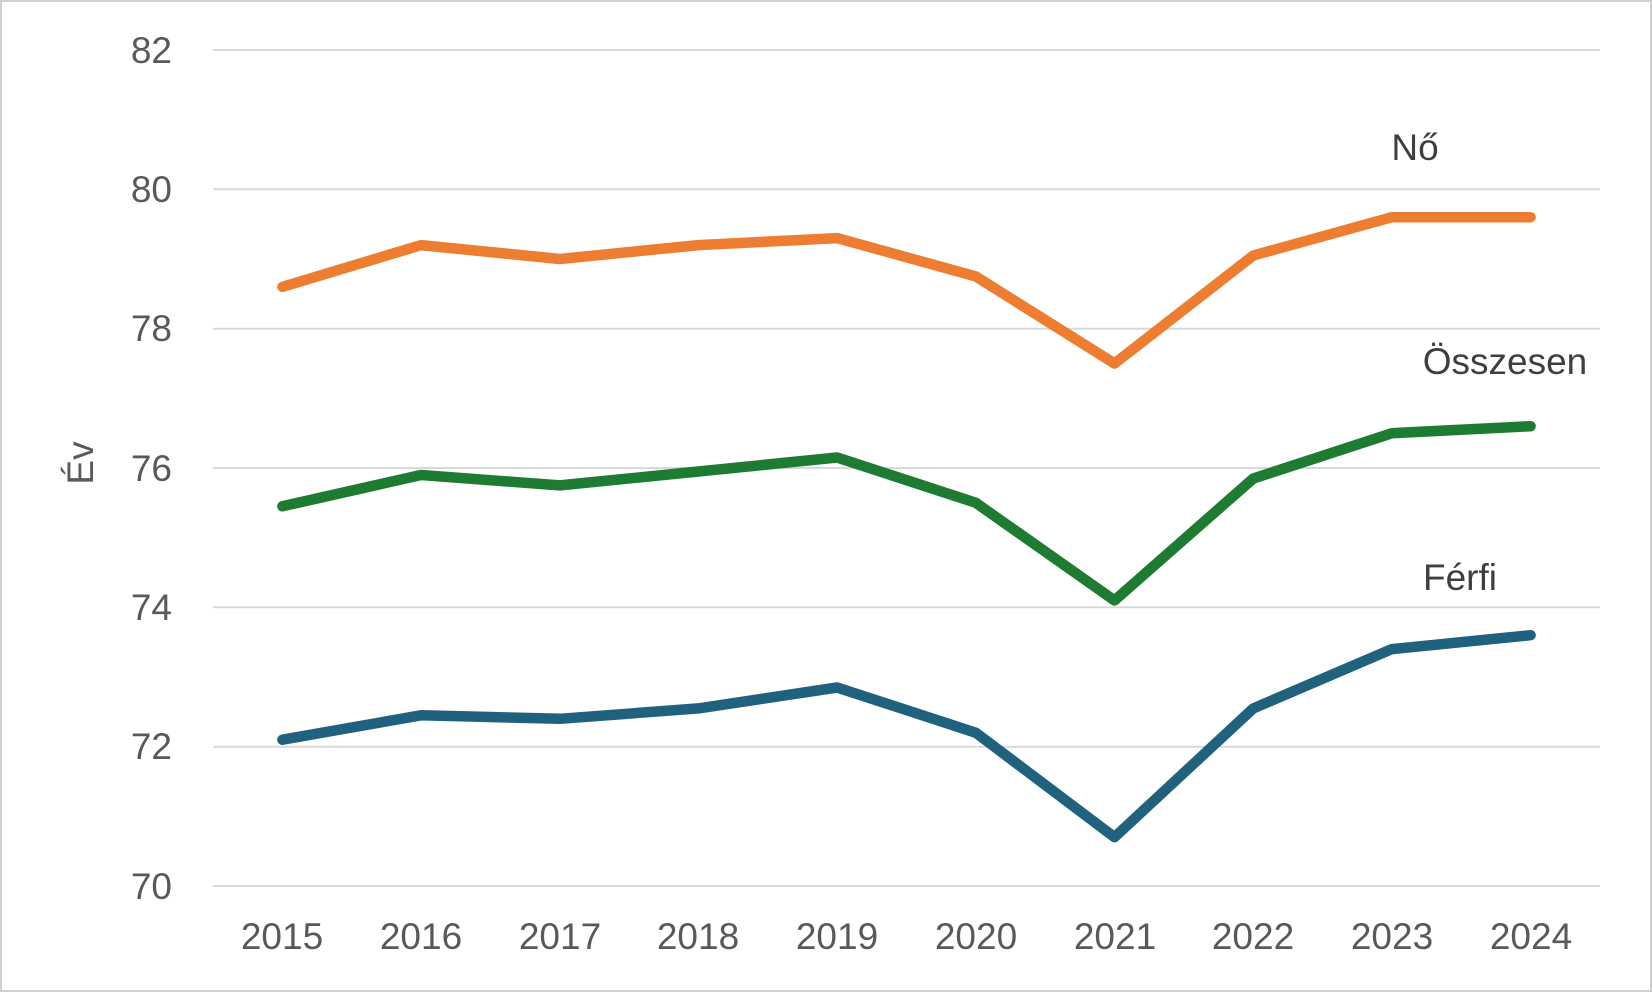 This screenshot has width=1652, height=992. I want to click on y-axis-tick-label: 80, so click(151, 189).